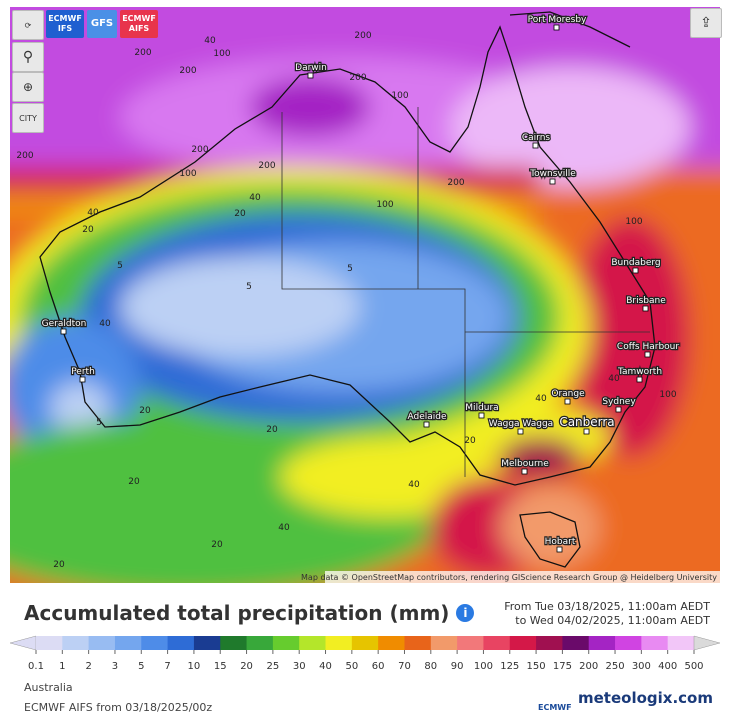  Describe the element at coordinates (194, 666) in the screenshot. I see `legend-label: 10` at that location.